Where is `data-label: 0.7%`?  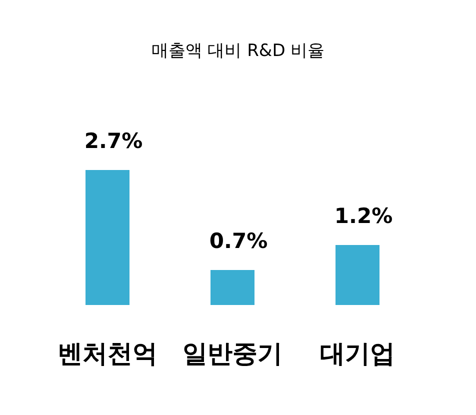 data-label: 0.7% is located at coordinates (238, 241).